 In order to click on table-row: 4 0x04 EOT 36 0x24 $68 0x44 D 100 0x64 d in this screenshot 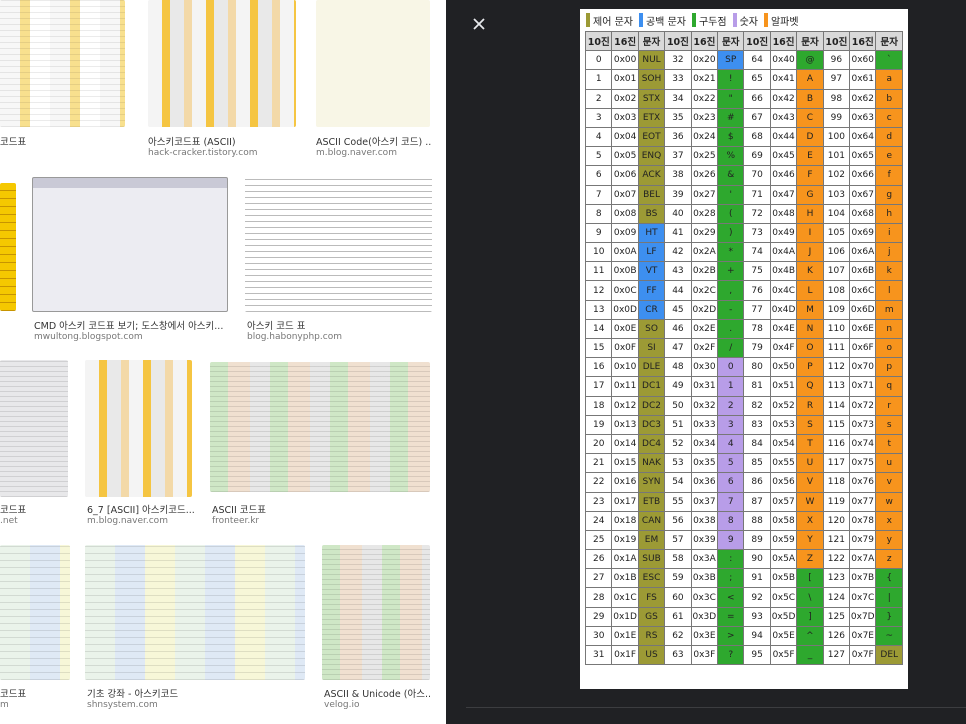, I will do `click(743, 137)`.